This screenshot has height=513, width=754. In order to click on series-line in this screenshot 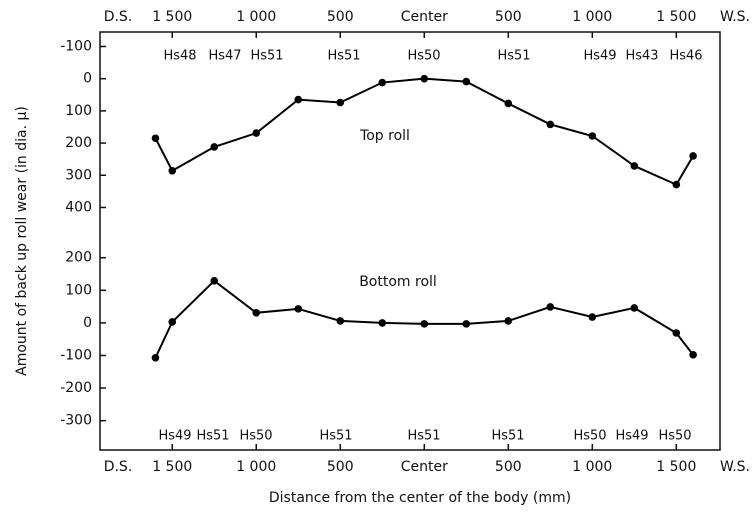, I will do `click(424, 319)`.